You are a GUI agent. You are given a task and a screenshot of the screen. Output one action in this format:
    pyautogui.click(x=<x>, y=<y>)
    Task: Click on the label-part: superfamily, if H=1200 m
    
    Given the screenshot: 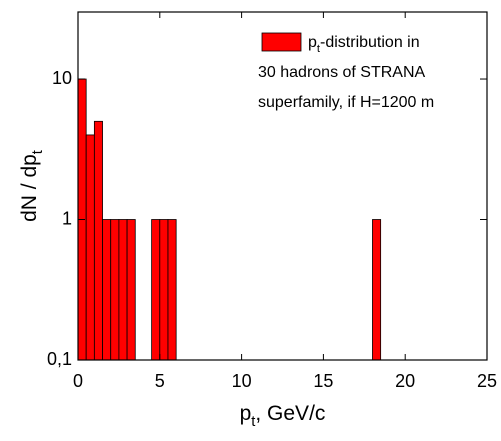 What is the action you would take?
    pyautogui.click(x=346, y=102)
    